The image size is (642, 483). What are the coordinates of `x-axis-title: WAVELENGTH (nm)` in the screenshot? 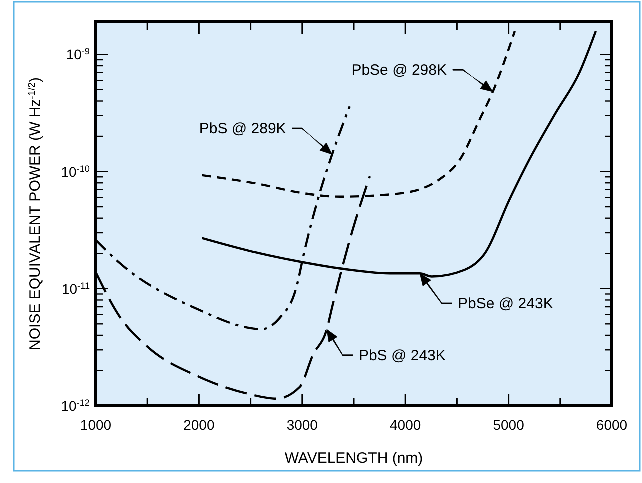 It's located at (354, 458).